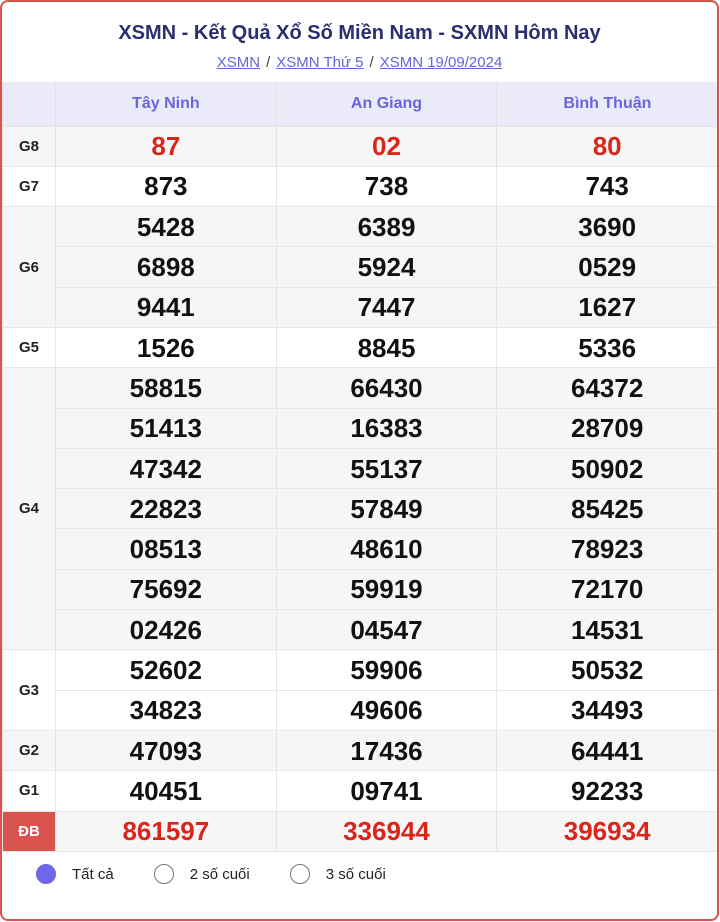  What do you see at coordinates (606, 388) in the screenshot?
I see `prize-number: 64372` at bounding box center [606, 388].